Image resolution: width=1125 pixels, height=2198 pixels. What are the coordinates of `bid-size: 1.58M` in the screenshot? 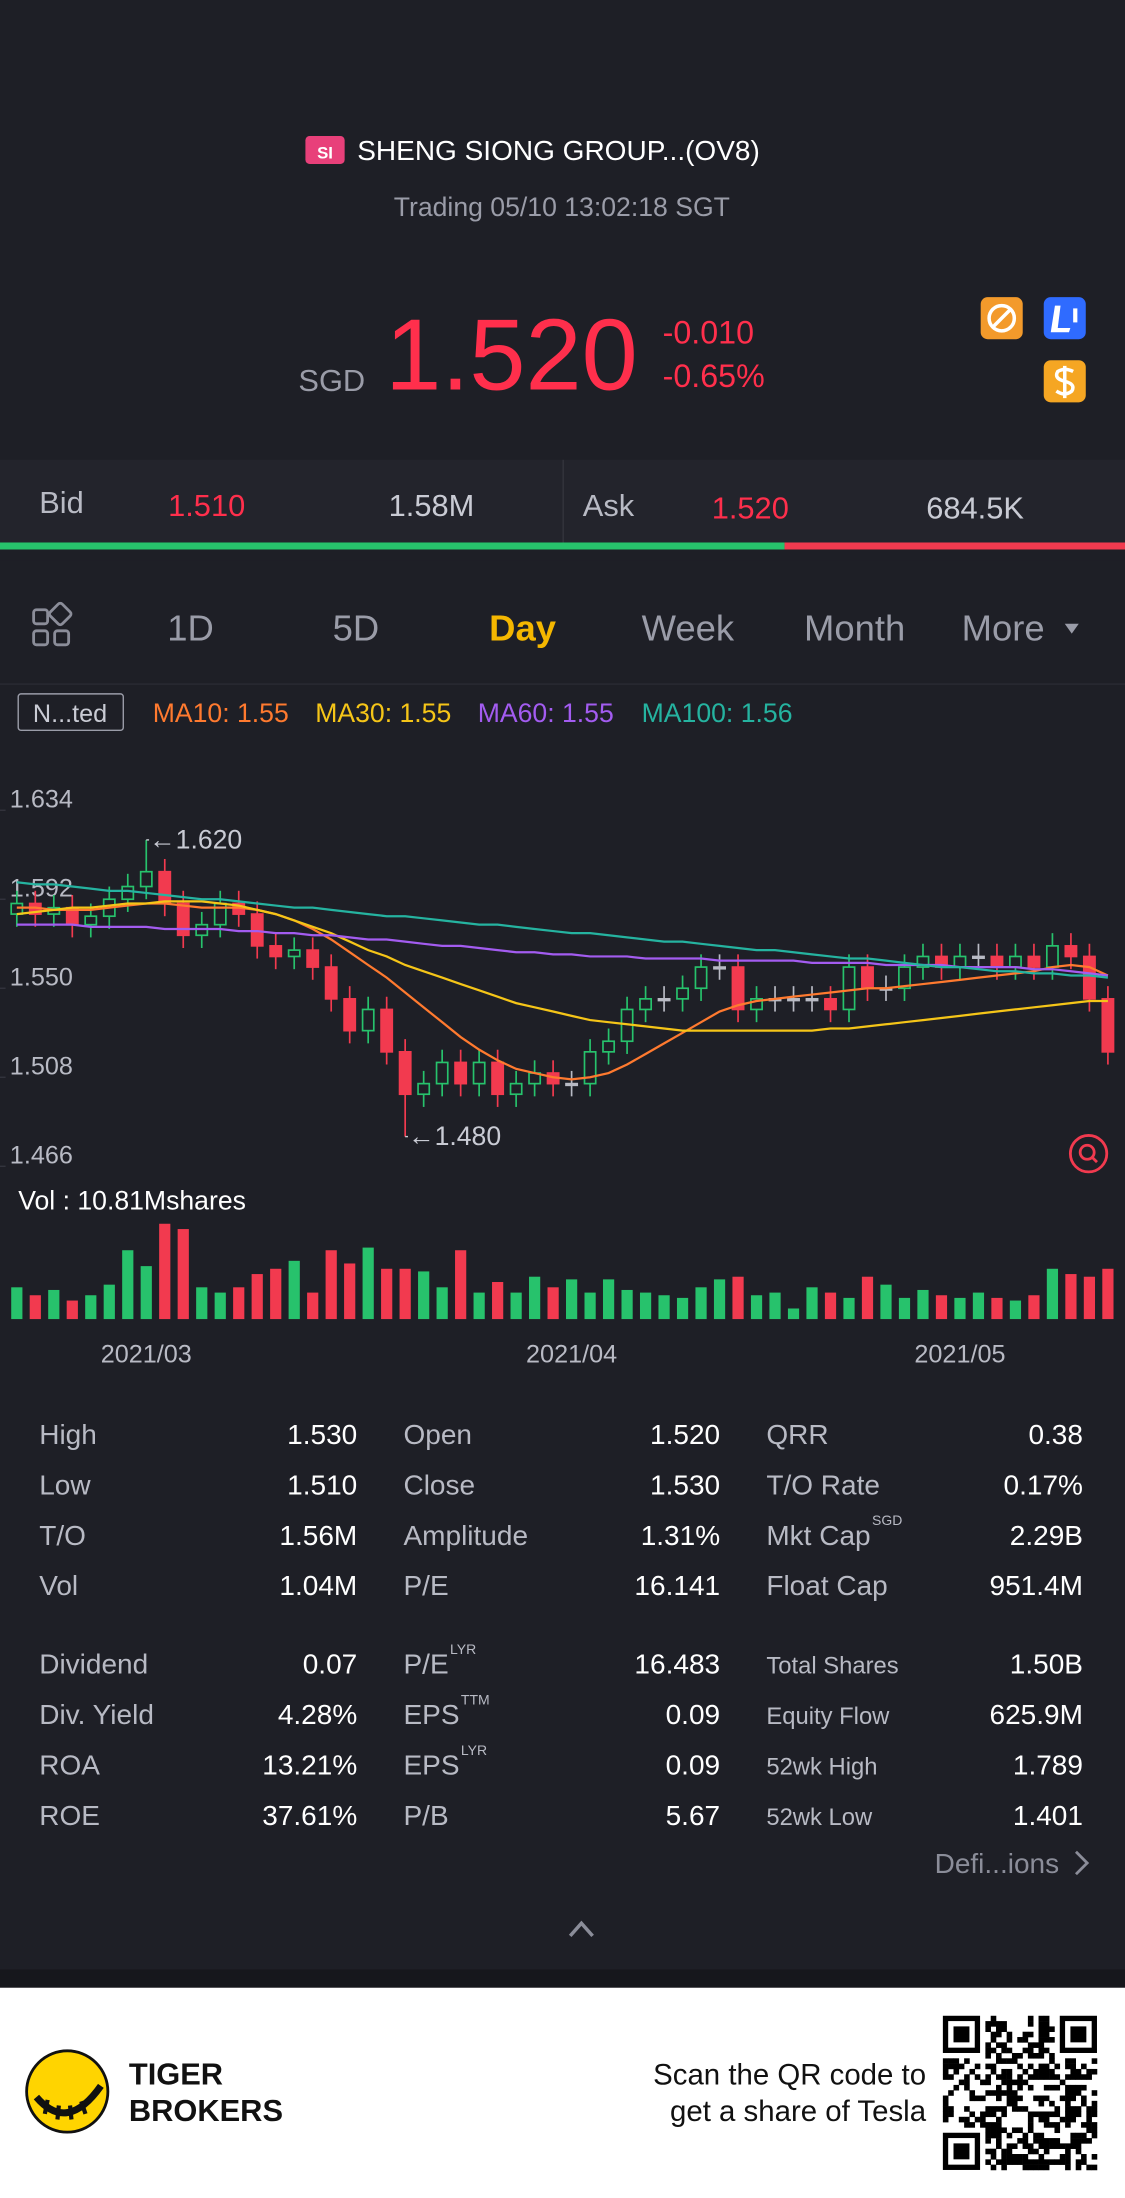 It's located at (432, 505).